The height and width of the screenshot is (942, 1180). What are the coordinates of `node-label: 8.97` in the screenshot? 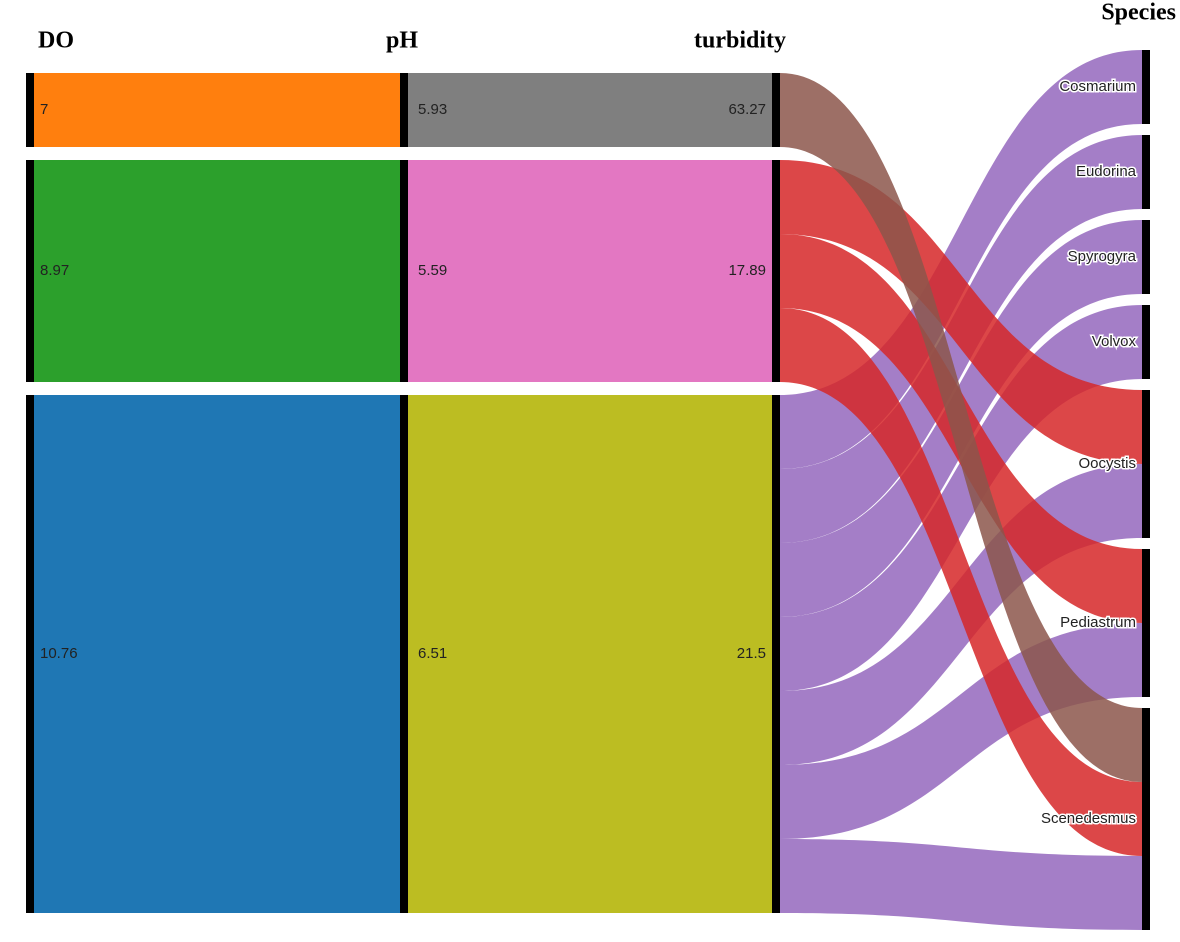 It's located at (54, 270).